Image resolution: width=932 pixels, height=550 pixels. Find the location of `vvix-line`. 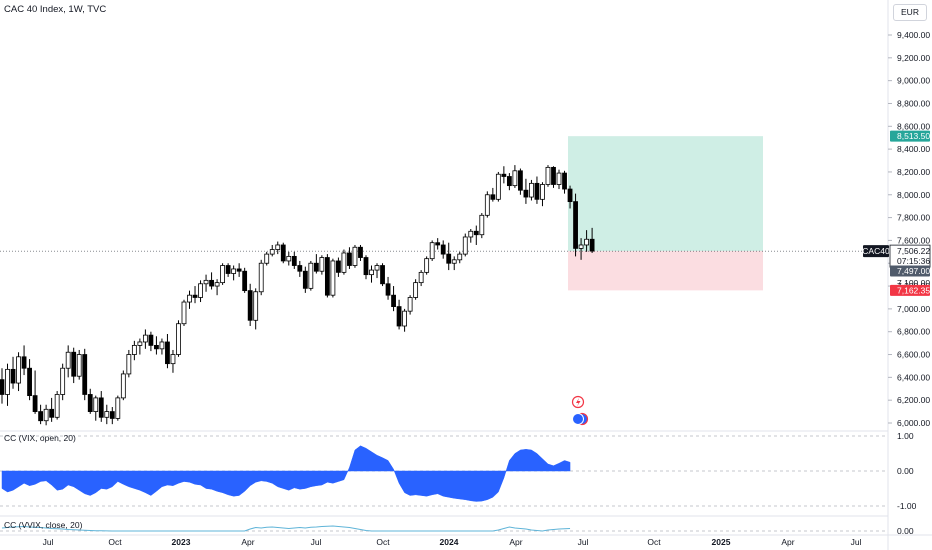

vvix-line is located at coordinates (286, 528).